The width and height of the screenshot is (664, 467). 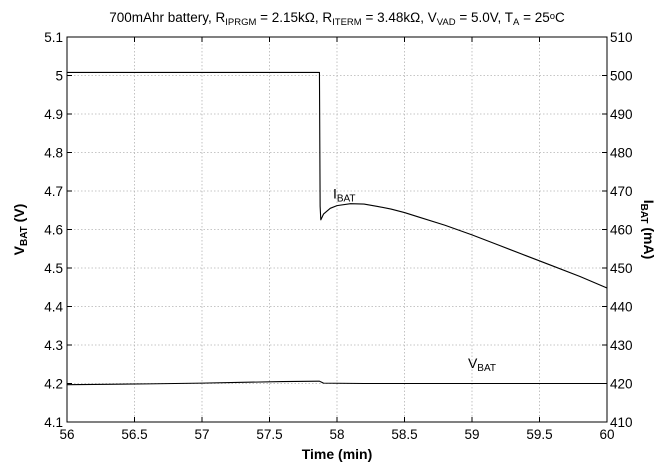 What do you see at coordinates (269, 434) in the screenshot?
I see `x-tick-label: 57.5` at bounding box center [269, 434].